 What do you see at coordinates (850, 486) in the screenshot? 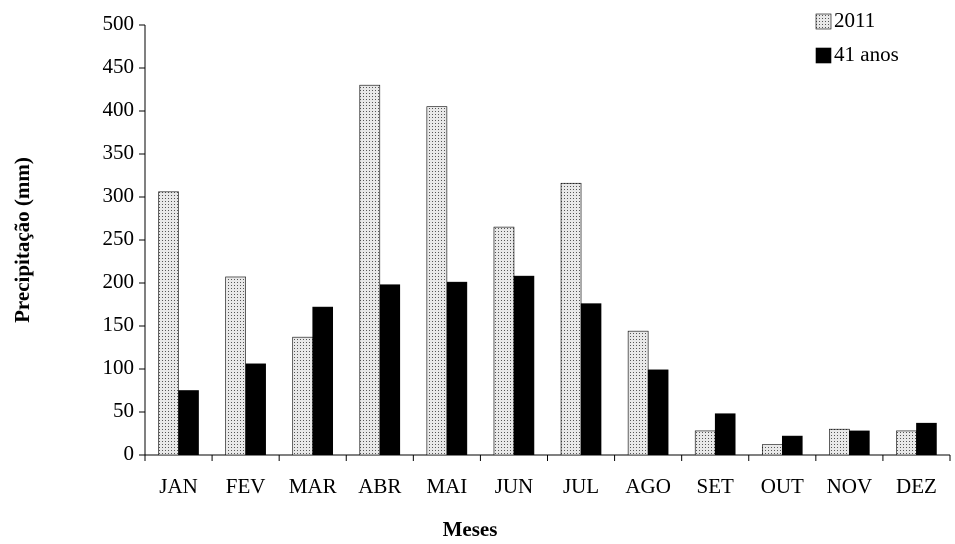
I see `x-tick-label: NOV` at bounding box center [850, 486].